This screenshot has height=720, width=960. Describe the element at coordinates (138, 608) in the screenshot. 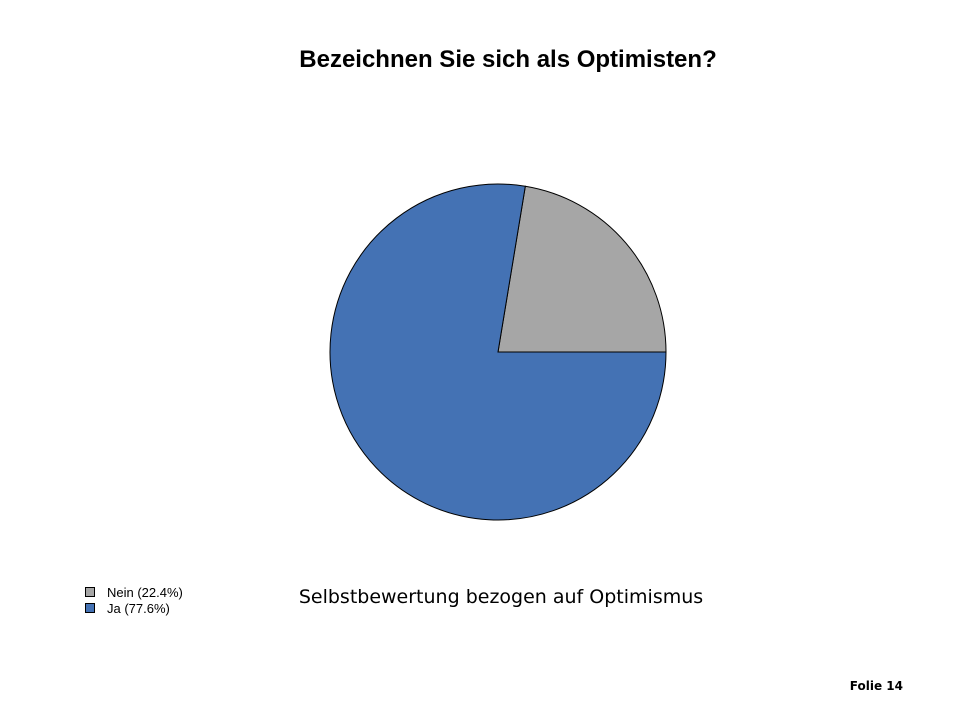

I see `legend-label-ja: Ja (77.6%)` at that location.